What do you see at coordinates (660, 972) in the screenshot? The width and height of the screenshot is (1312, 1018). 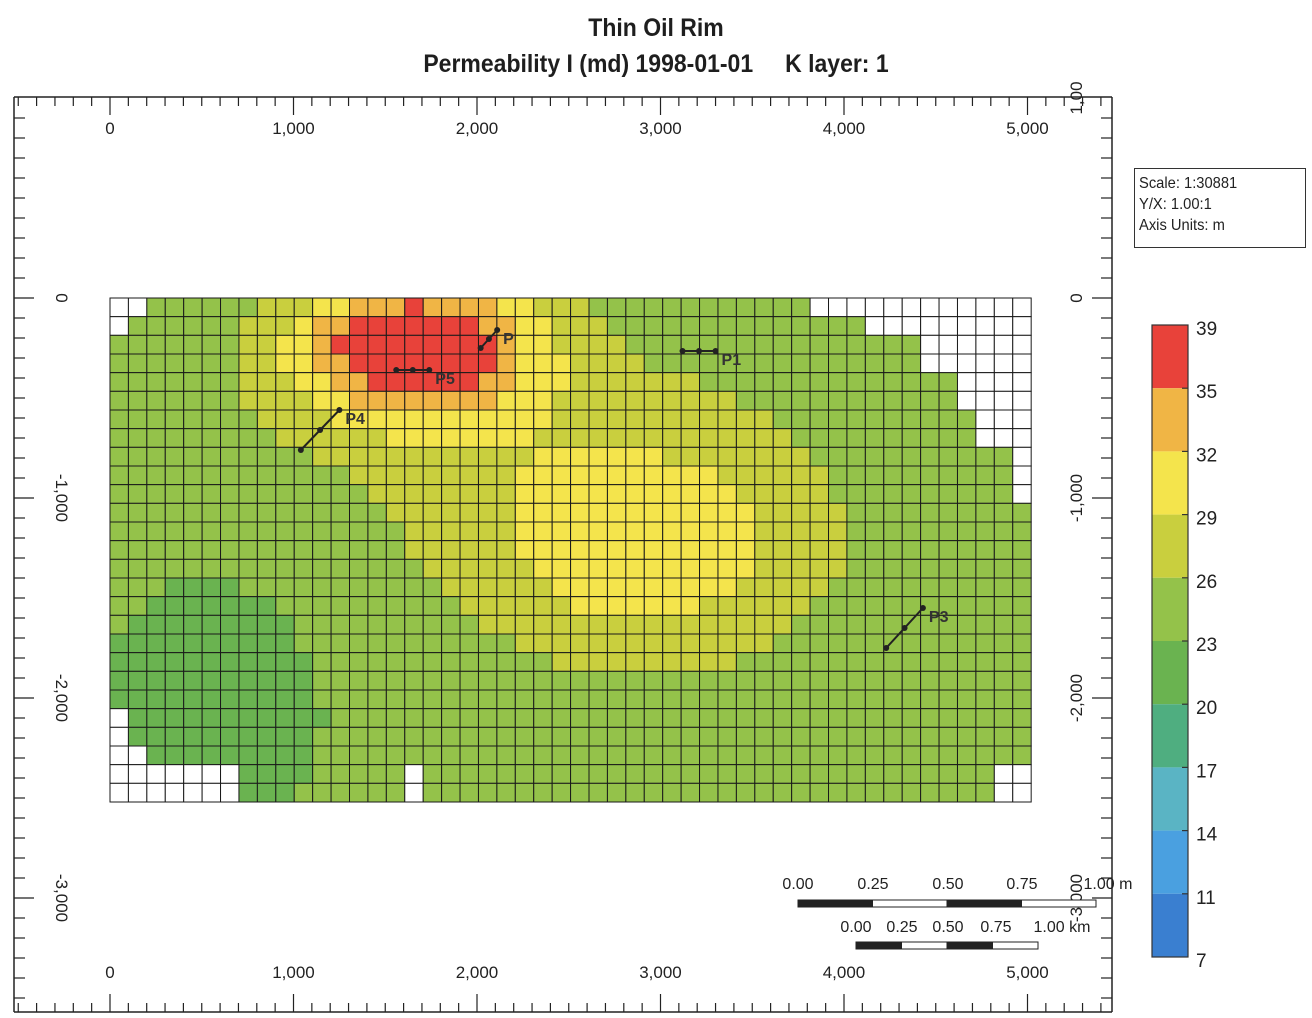 I see `x-tick-label-bottom: 3,000` at bounding box center [660, 972].